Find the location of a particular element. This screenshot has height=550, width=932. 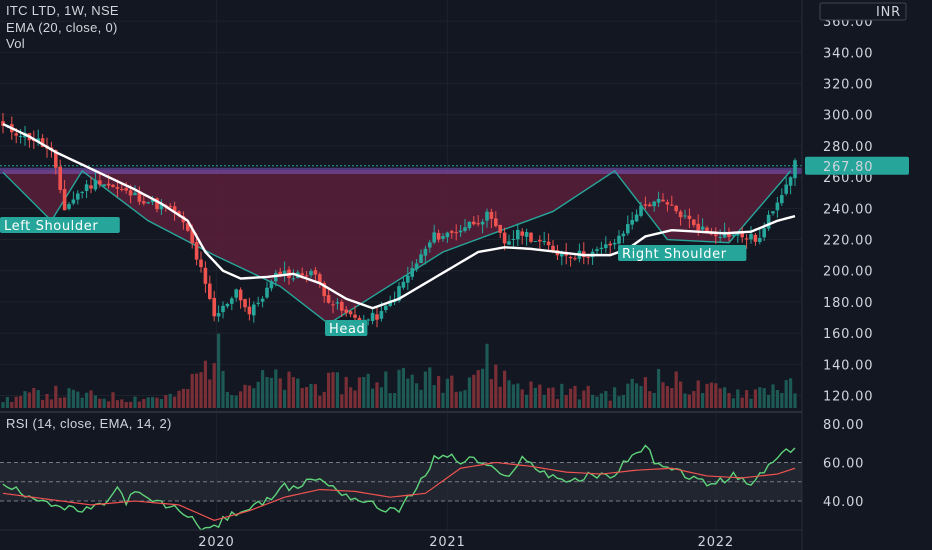

pattern-label-text: Left Shoulder is located at coordinates (51, 226).